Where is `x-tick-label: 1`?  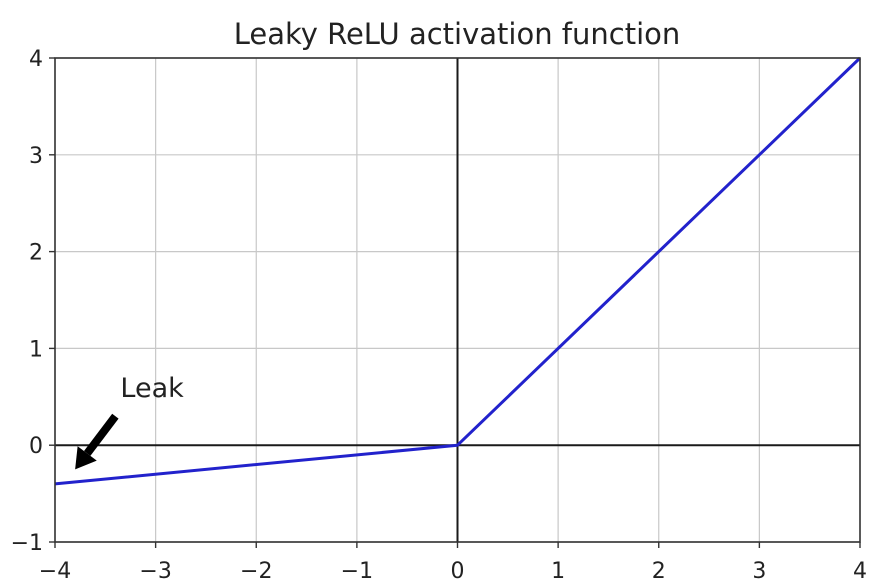
x-tick-label: 1 is located at coordinates (558, 571).